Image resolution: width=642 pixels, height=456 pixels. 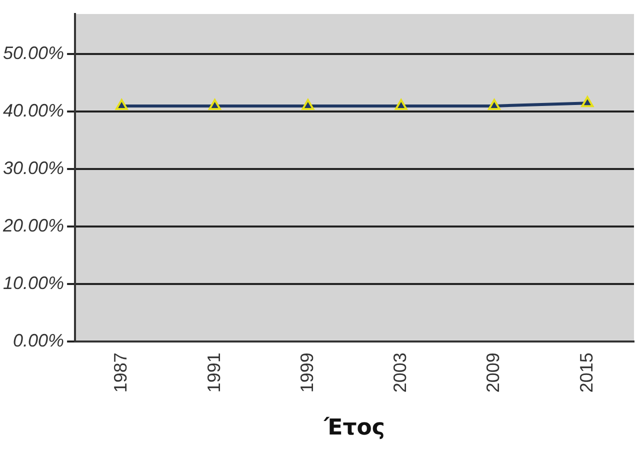 What do you see at coordinates (33, 53) in the screenshot?
I see `y-tick-label: 50.00%` at bounding box center [33, 53].